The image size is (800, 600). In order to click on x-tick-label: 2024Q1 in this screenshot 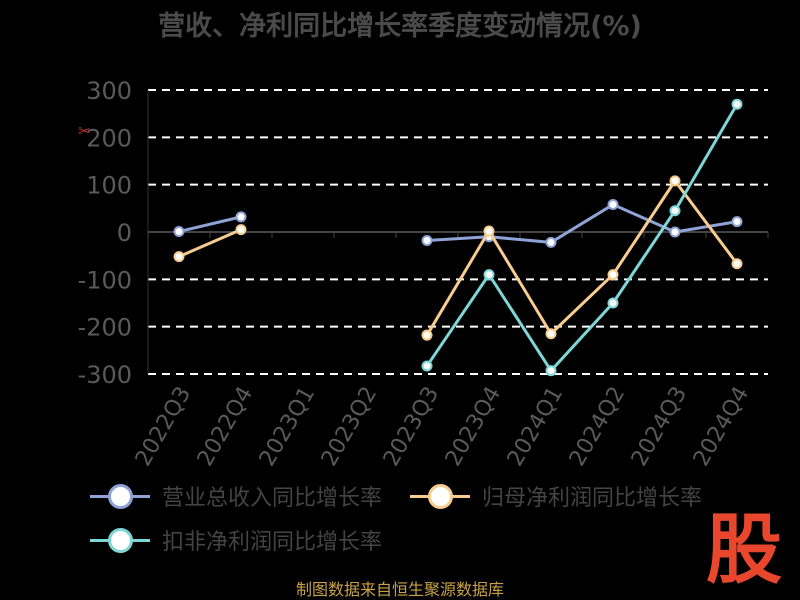, I will do `click(535, 427)`.